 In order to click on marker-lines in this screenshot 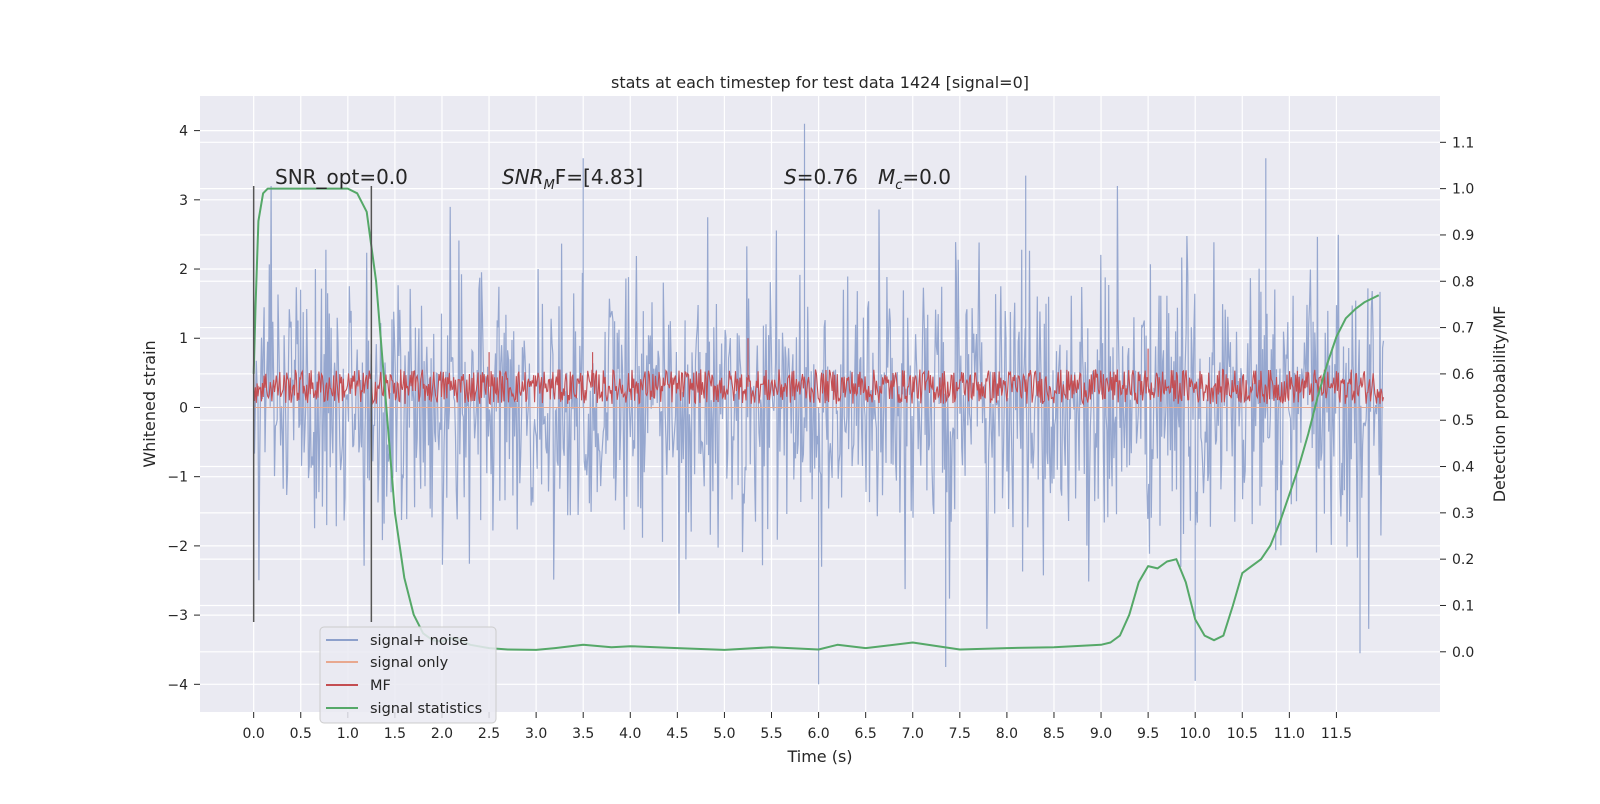, I will do `click(312, 404)`.